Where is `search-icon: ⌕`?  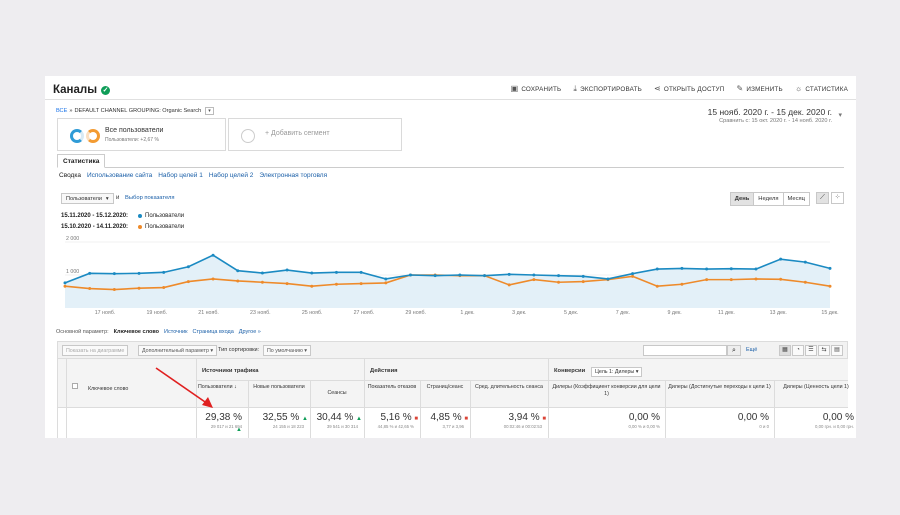 search-icon: ⌕ is located at coordinates (734, 350).